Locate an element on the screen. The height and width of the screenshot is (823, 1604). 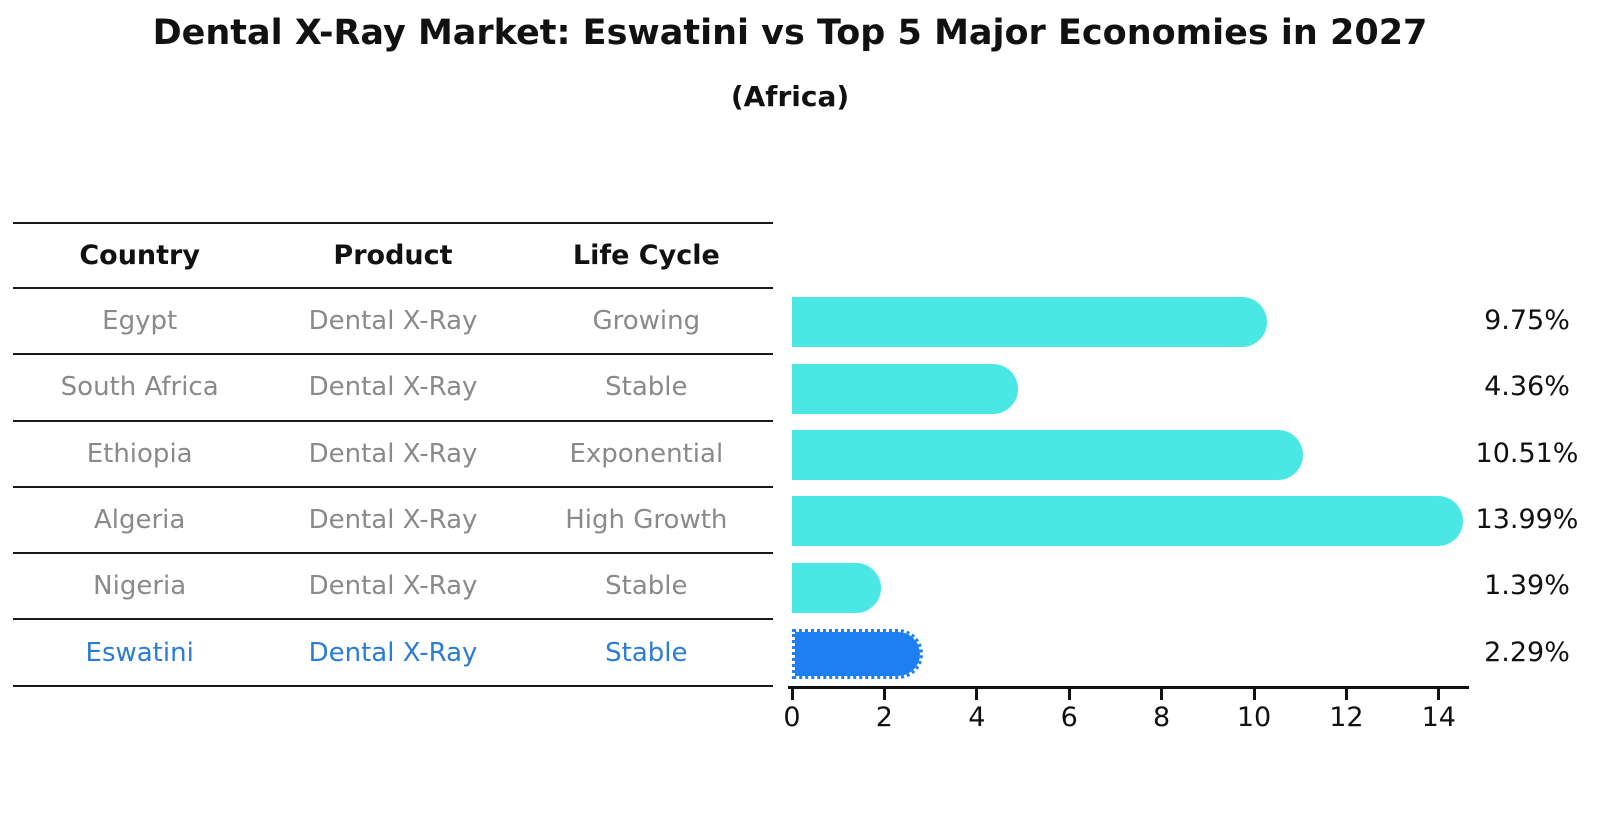
bar-algeria is located at coordinates (1128, 521).